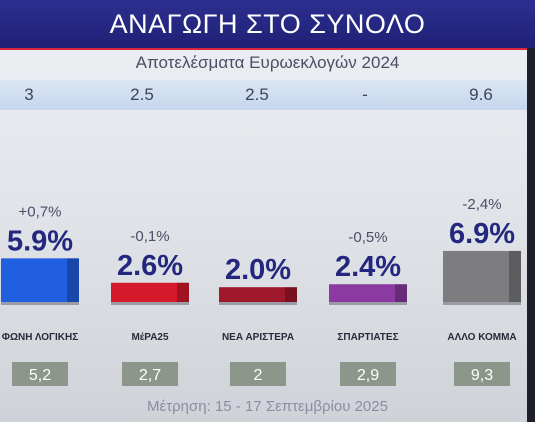 The image size is (535, 422). I want to click on euro-result-3: 2.5, so click(257, 94).